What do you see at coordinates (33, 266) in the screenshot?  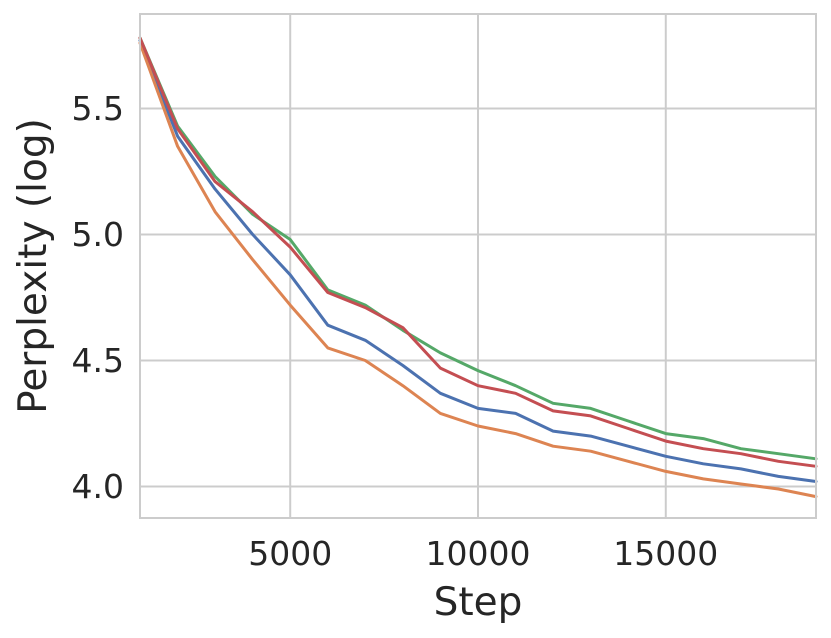 I see `y-axis-label: Perplexity (log)` at bounding box center [33, 266].